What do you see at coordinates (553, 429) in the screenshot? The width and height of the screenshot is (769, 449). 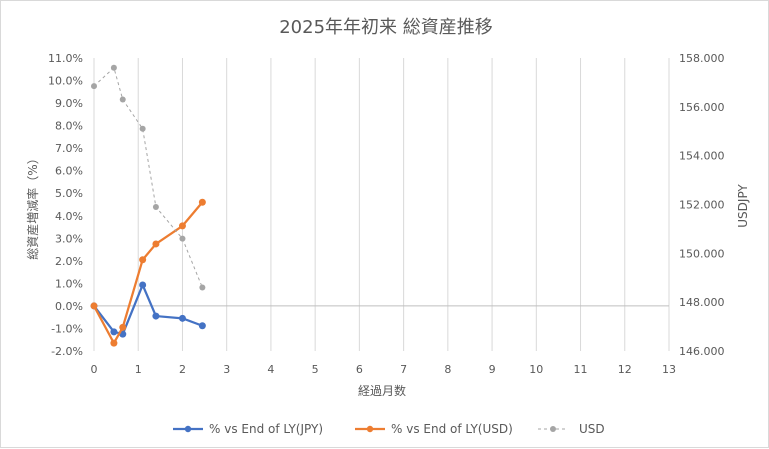 I see `legend-marker-usd` at bounding box center [553, 429].